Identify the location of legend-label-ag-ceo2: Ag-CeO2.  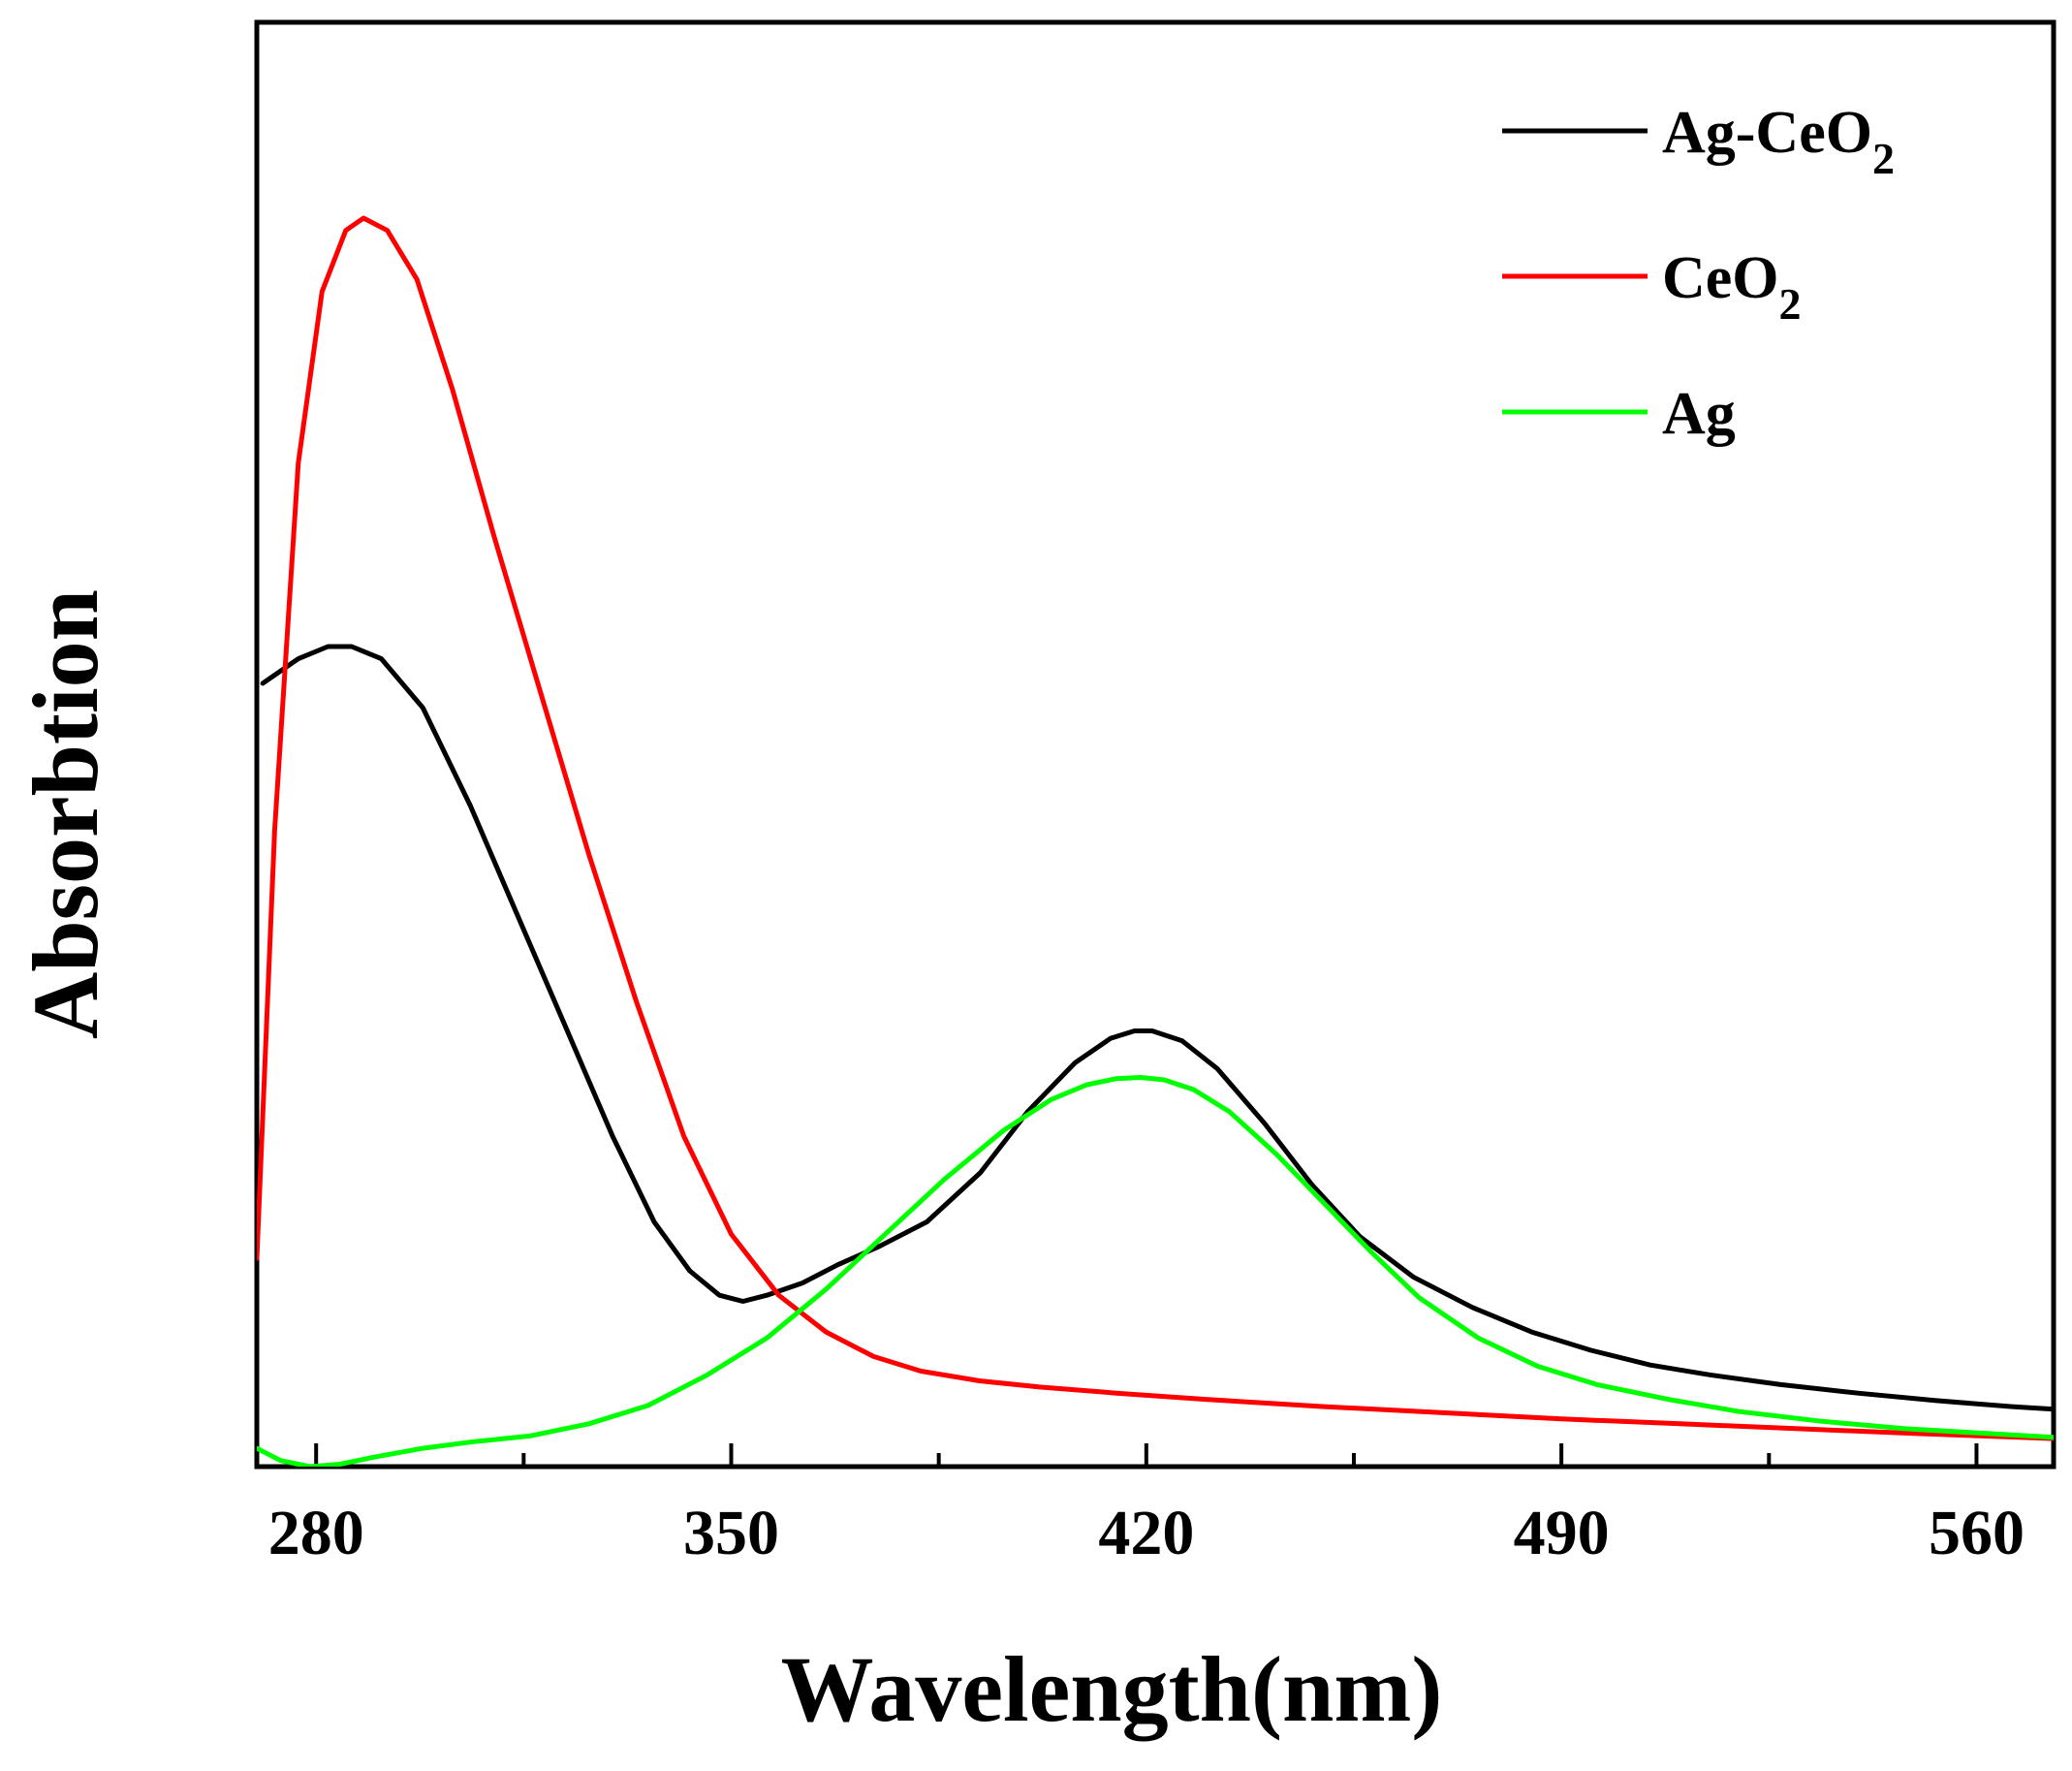
(1778, 141).